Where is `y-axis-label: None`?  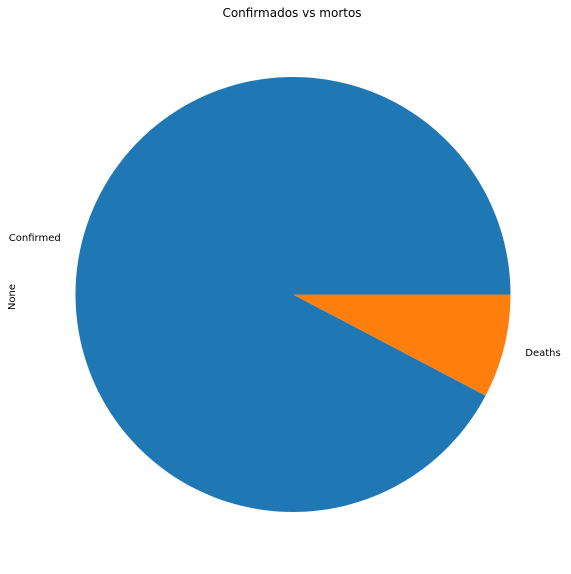 y-axis-label: None is located at coordinates (12, 297).